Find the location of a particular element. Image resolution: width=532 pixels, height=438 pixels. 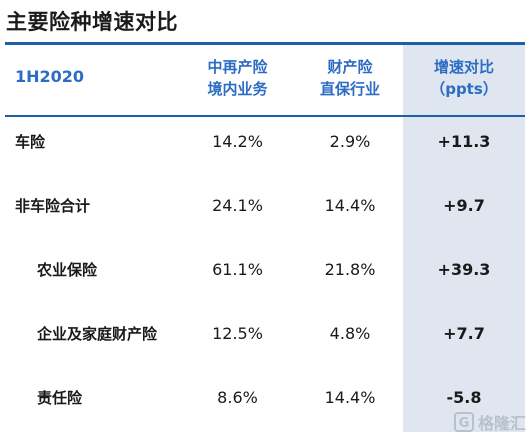

row-value-diff: +39.3 is located at coordinates (464, 269).